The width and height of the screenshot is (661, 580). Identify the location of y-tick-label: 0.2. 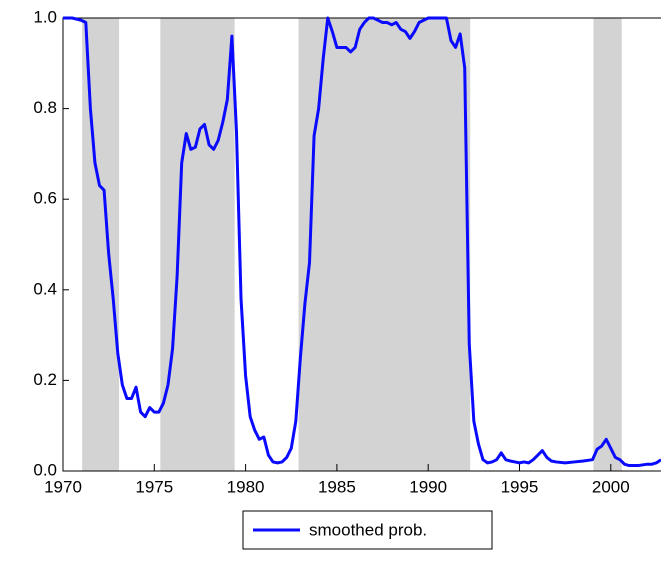
(45, 379).